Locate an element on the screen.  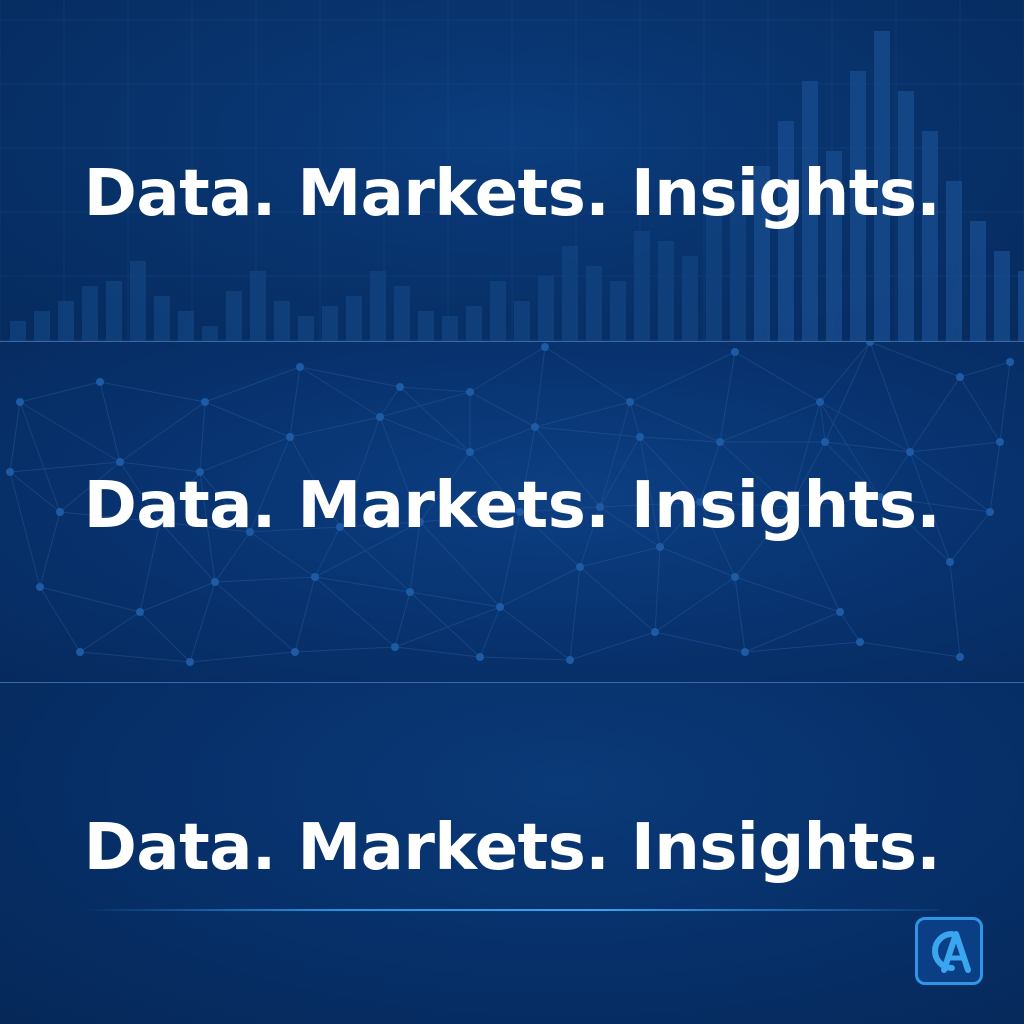
brand-logo-icon is located at coordinates (949, 951).